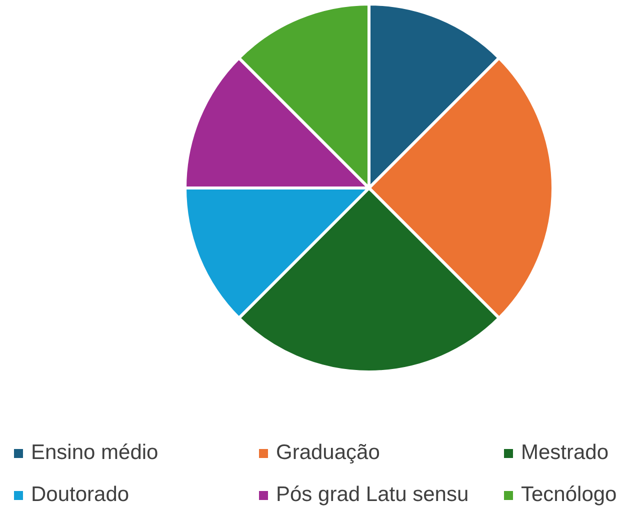 Image resolution: width=633 pixels, height=515 pixels. Describe the element at coordinates (328, 453) in the screenshot. I see `legend-label: Graduação` at that location.